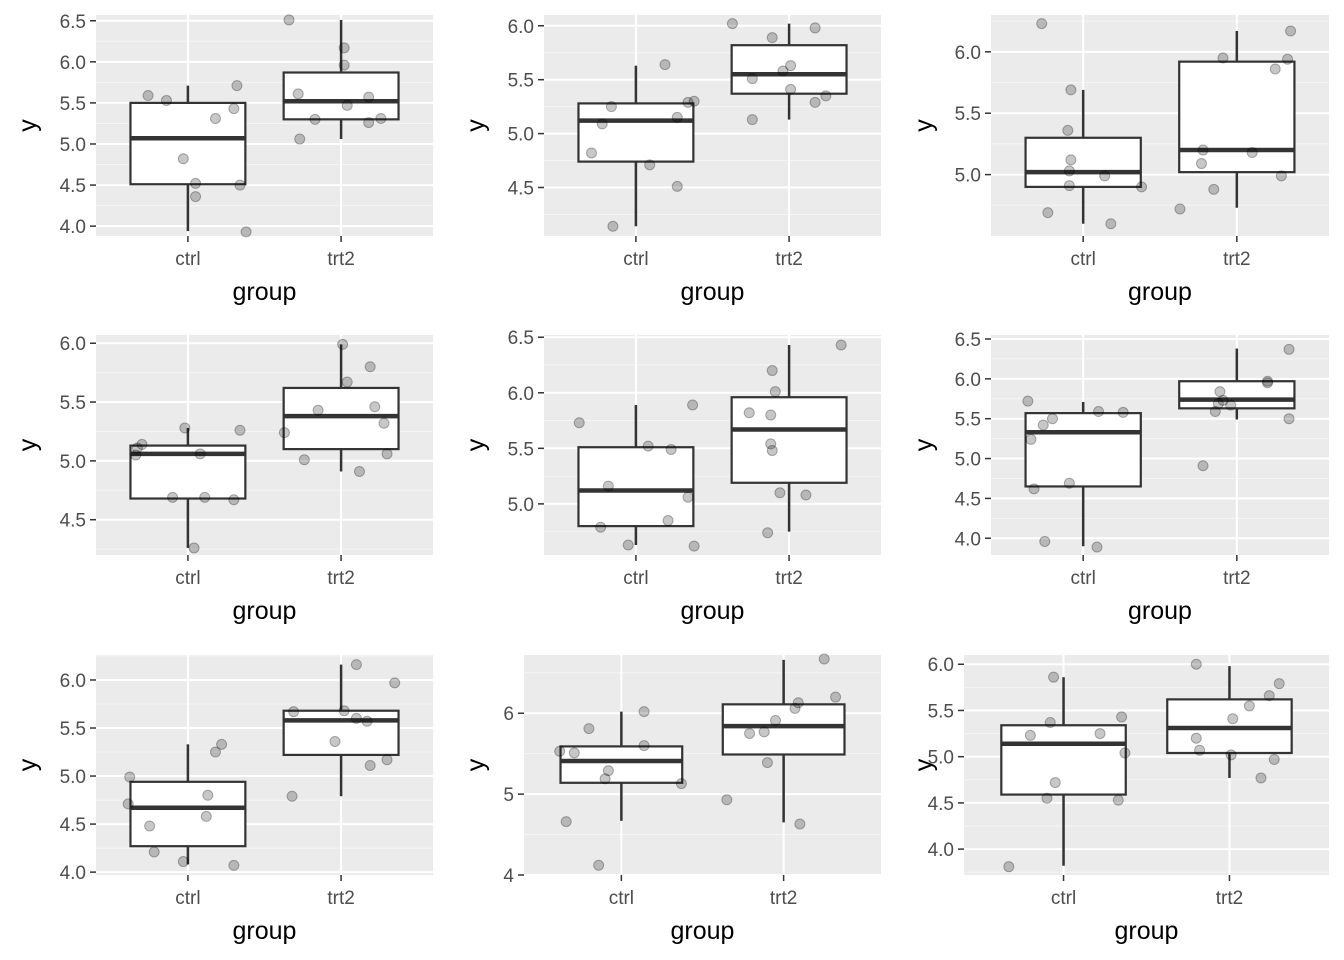 This screenshot has height=960, width=1344. I want to click on panel-8: 4 5 6 ctrl trt2 group y, so click(671, 799).